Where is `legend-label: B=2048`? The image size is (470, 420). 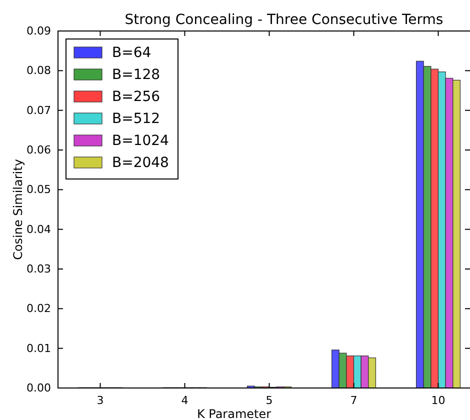 legend-label: B=2048 is located at coordinates (140, 163).